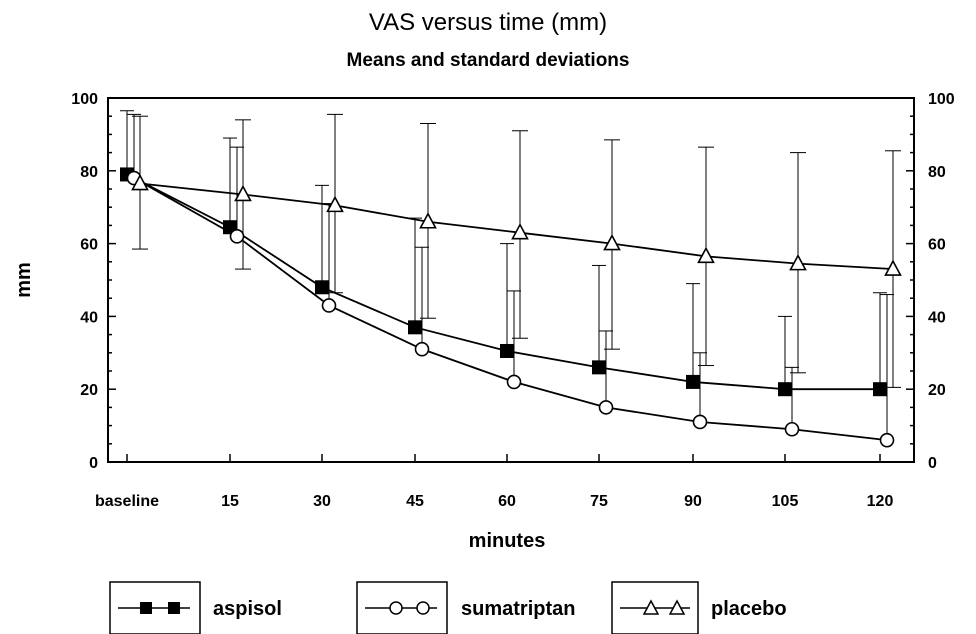  I want to click on legend-box-placebo, so click(655, 607).